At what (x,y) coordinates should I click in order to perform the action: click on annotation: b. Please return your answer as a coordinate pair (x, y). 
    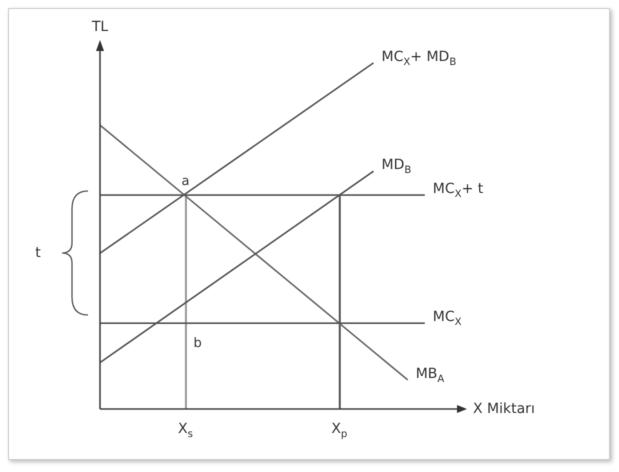
    Looking at the image, I should click on (197, 343).